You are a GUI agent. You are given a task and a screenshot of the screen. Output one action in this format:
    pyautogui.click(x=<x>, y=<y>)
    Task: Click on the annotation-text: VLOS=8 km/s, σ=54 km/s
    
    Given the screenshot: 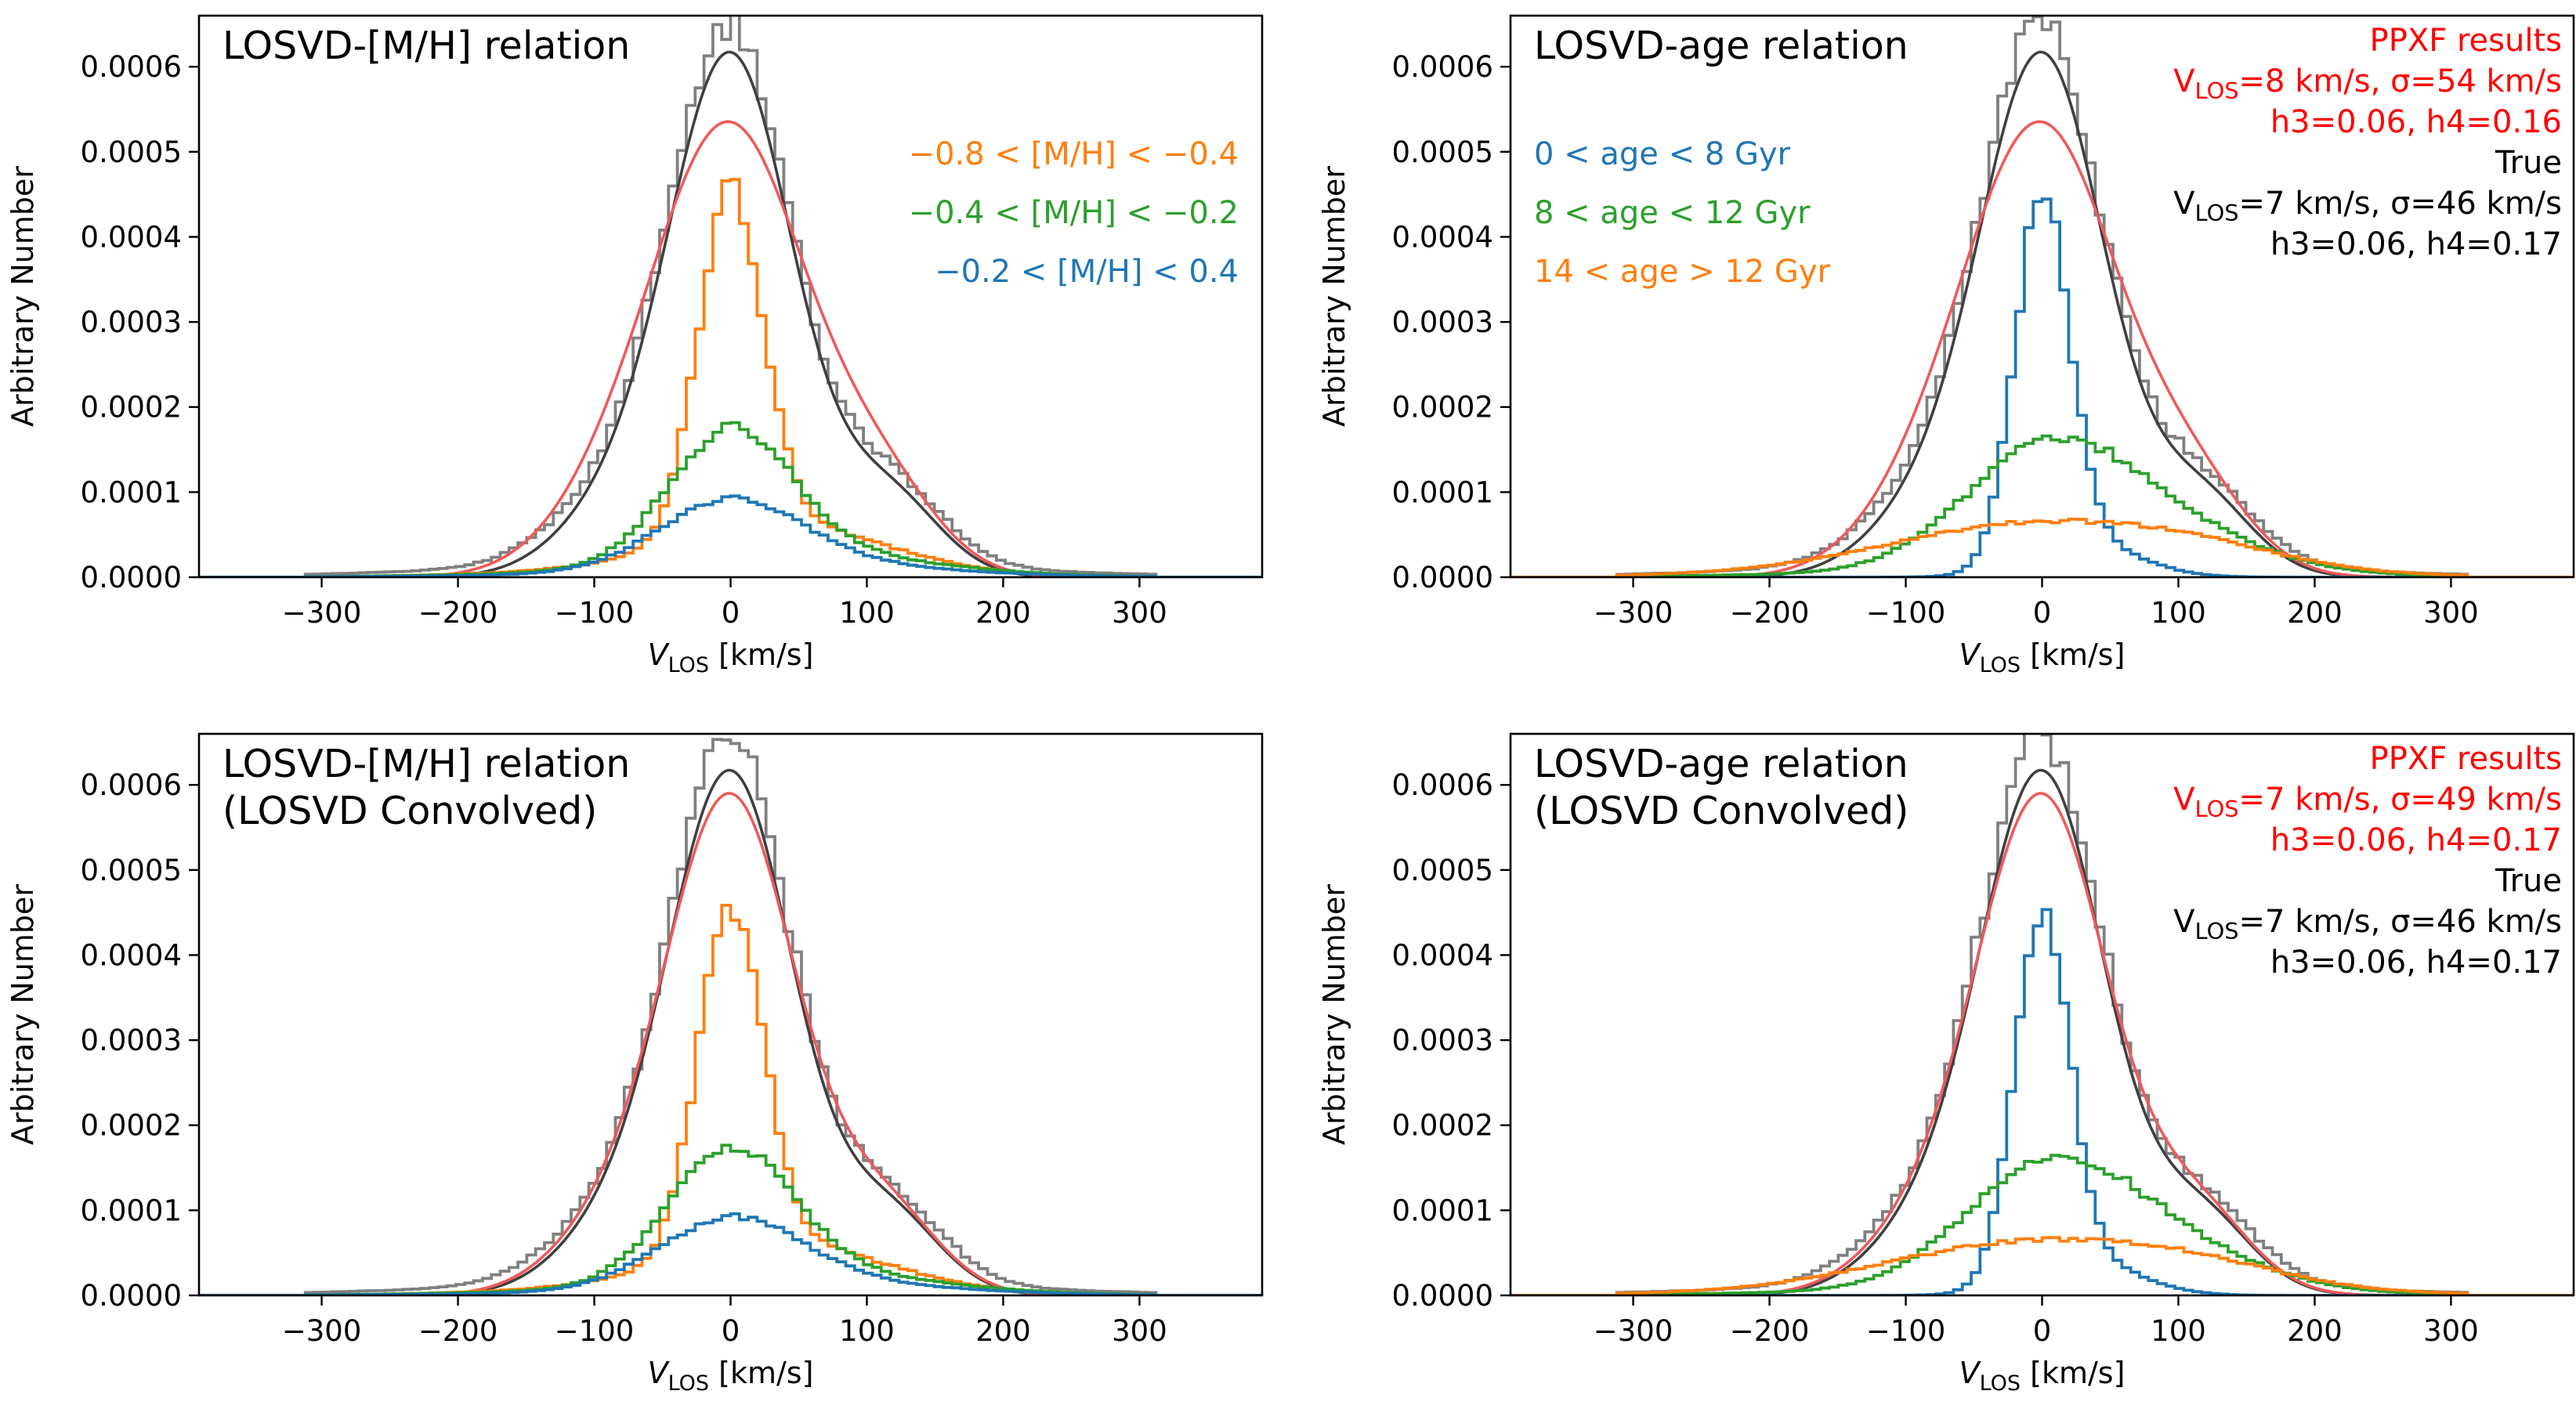 What is the action you would take?
    pyautogui.click(x=2367, y=83)
    